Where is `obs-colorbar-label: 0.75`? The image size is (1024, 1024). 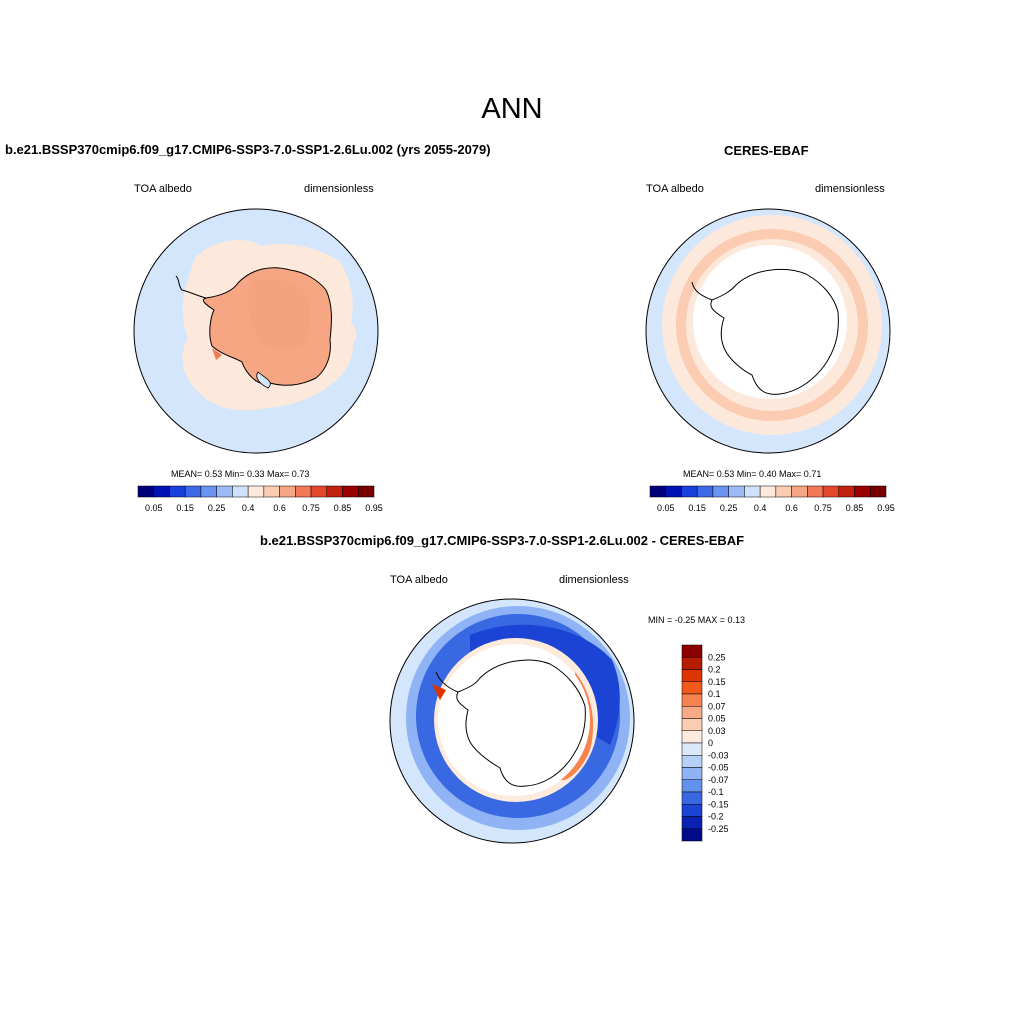
obs-colorbar-label: 0.75 is located at coordinates (823, 508).